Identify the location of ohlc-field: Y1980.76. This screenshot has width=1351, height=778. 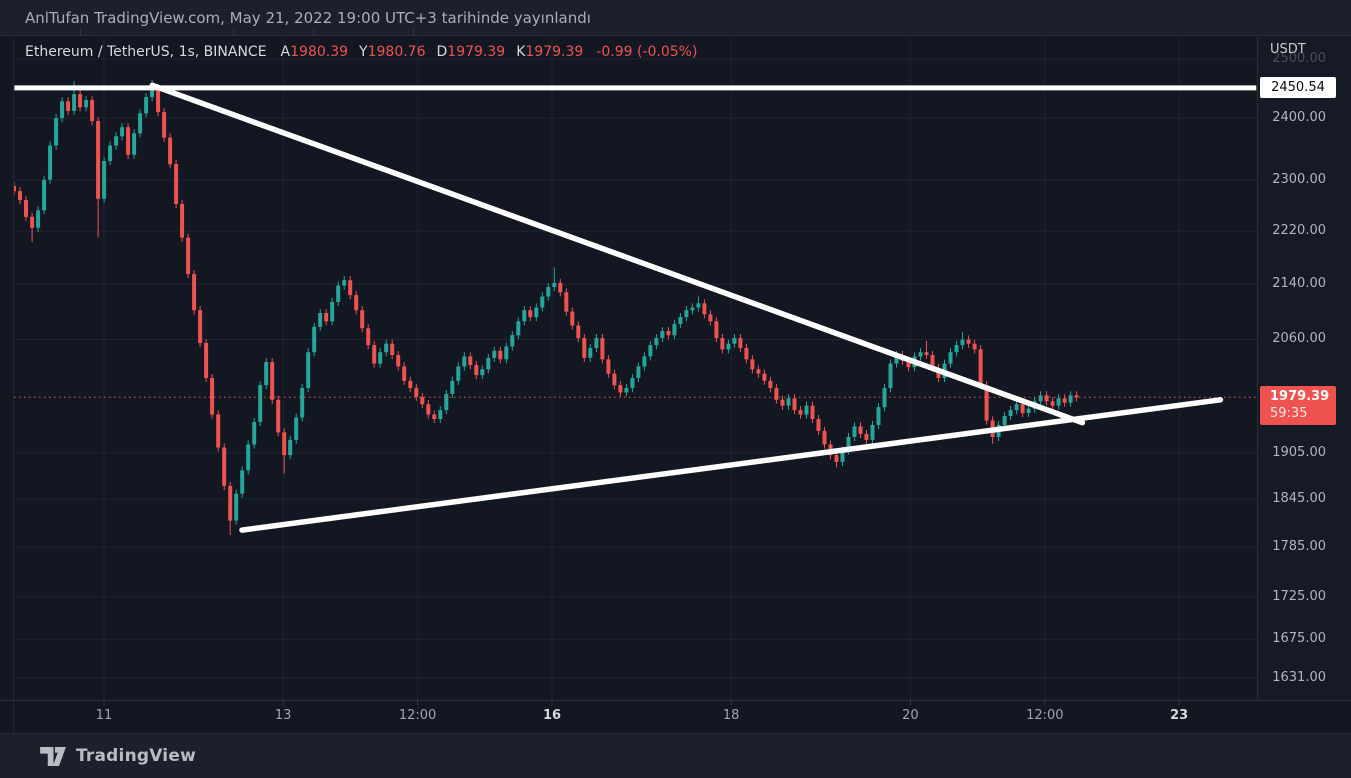
(392, 52).